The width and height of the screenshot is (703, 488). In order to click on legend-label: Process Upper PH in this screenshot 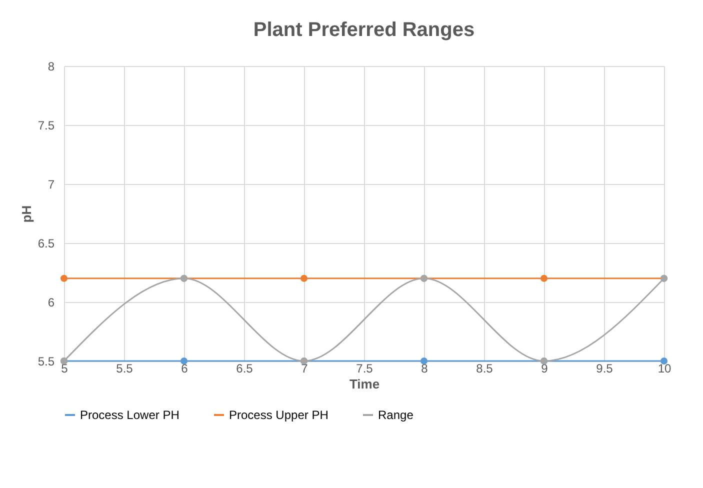, I will do `click(278, 415)`.